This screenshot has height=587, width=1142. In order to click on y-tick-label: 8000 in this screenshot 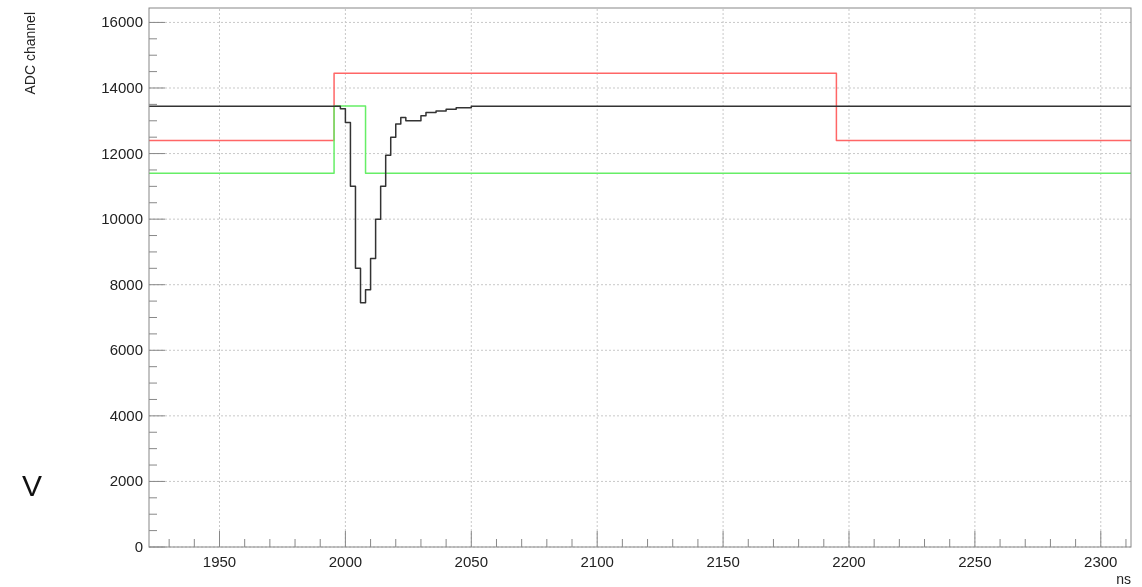, I will do `click(126, 284)`.